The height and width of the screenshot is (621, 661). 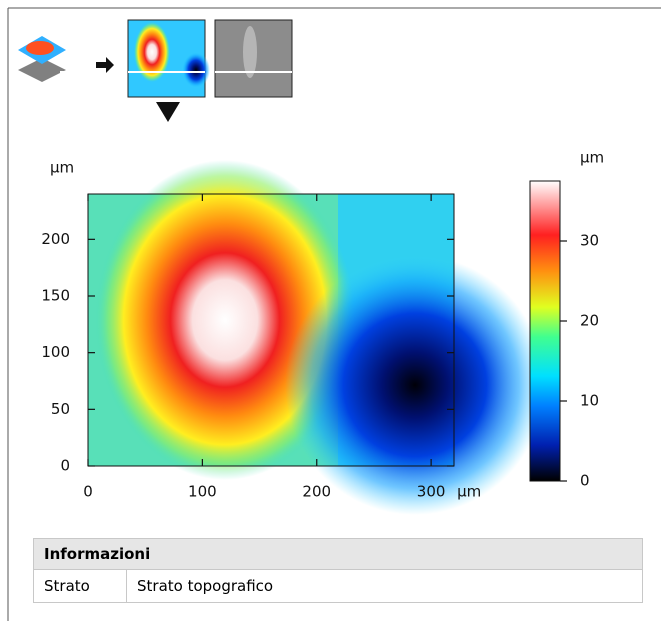 What do you see at coordinates (338, 554) in the screenshot?
I see `table-header: Informazioni` at bounding box center [338, 554].